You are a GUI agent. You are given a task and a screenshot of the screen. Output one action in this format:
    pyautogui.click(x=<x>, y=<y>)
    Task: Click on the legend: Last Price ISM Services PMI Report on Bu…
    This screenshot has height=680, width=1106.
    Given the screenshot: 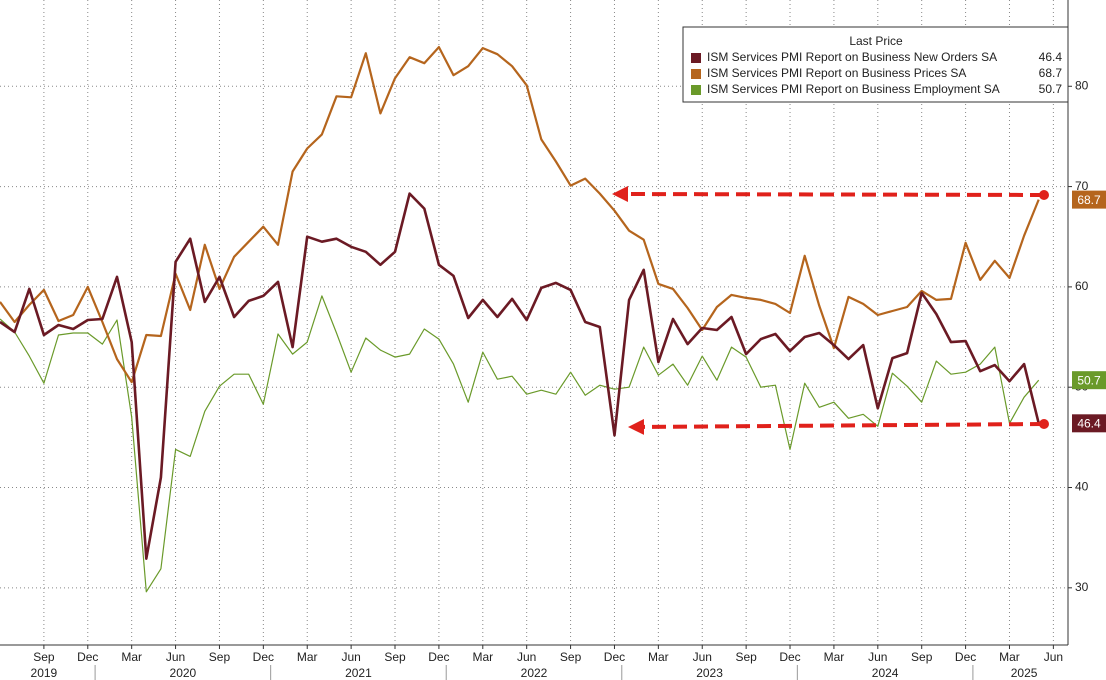 What is the action you would take?
    pyautogui.click(x=875, y=64)
    